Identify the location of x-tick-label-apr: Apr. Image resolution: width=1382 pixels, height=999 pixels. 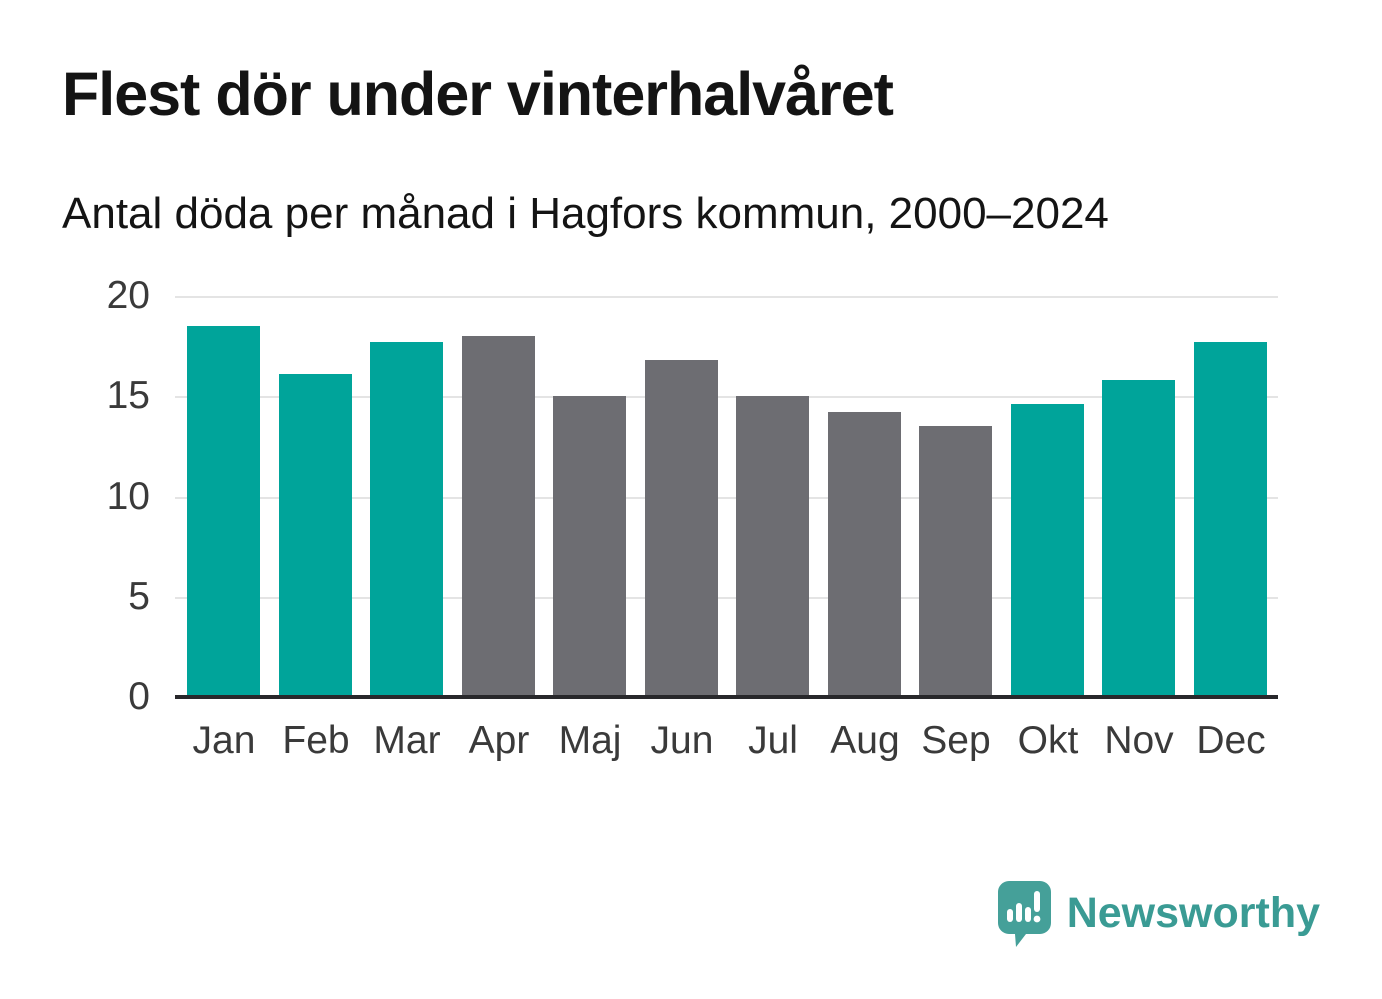
(499, 740).